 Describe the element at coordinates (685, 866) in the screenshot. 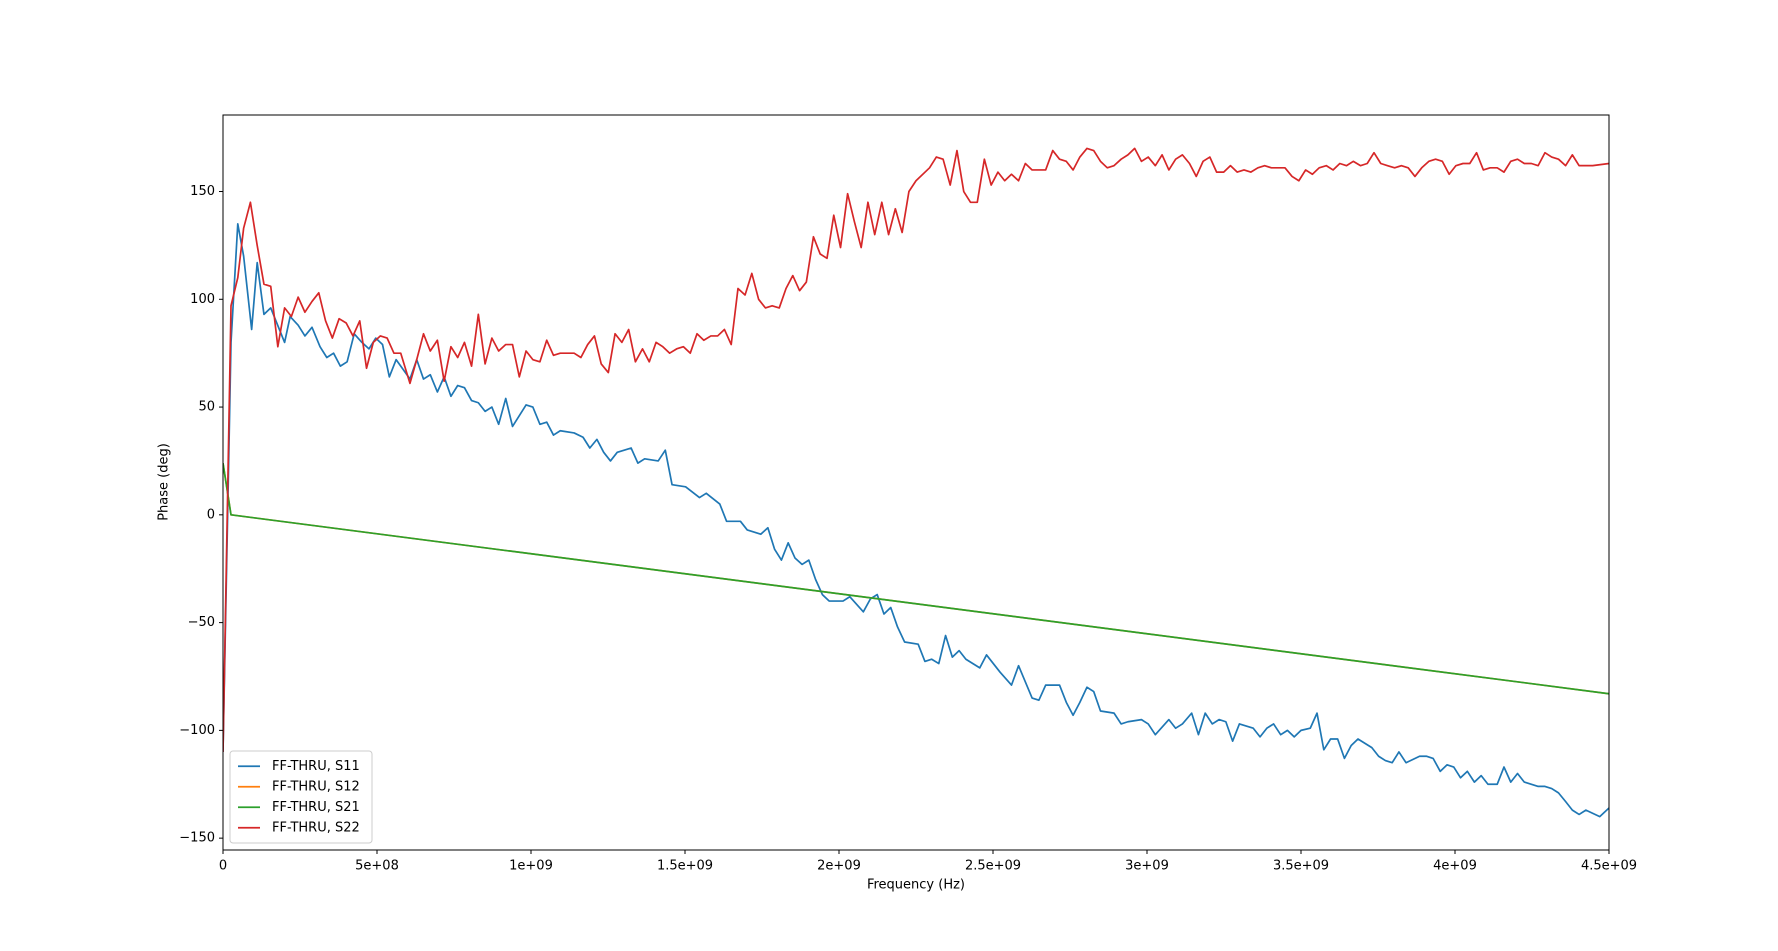

I see `x-tick-label: 1.5e+09` at that location.